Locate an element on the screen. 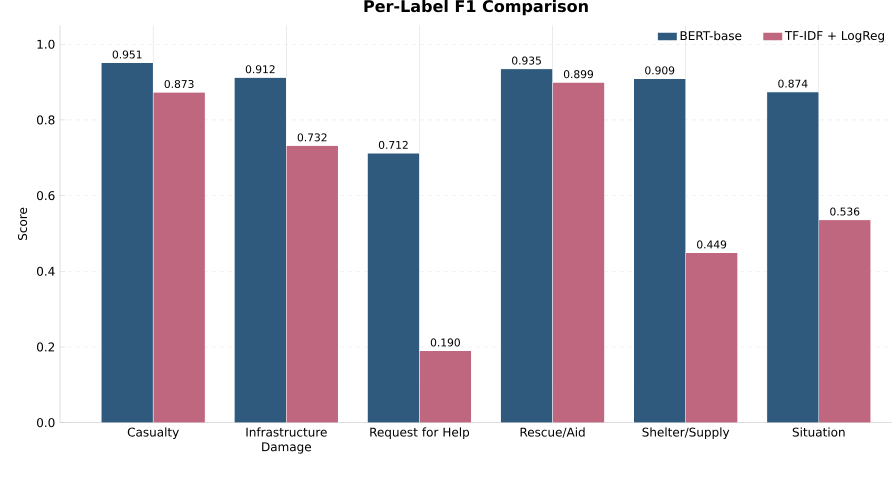 Image resolution: width=892 pixels, height=492 pixels. x-tick-label: Infrastructure Damage is located at coordinates (286, 440).